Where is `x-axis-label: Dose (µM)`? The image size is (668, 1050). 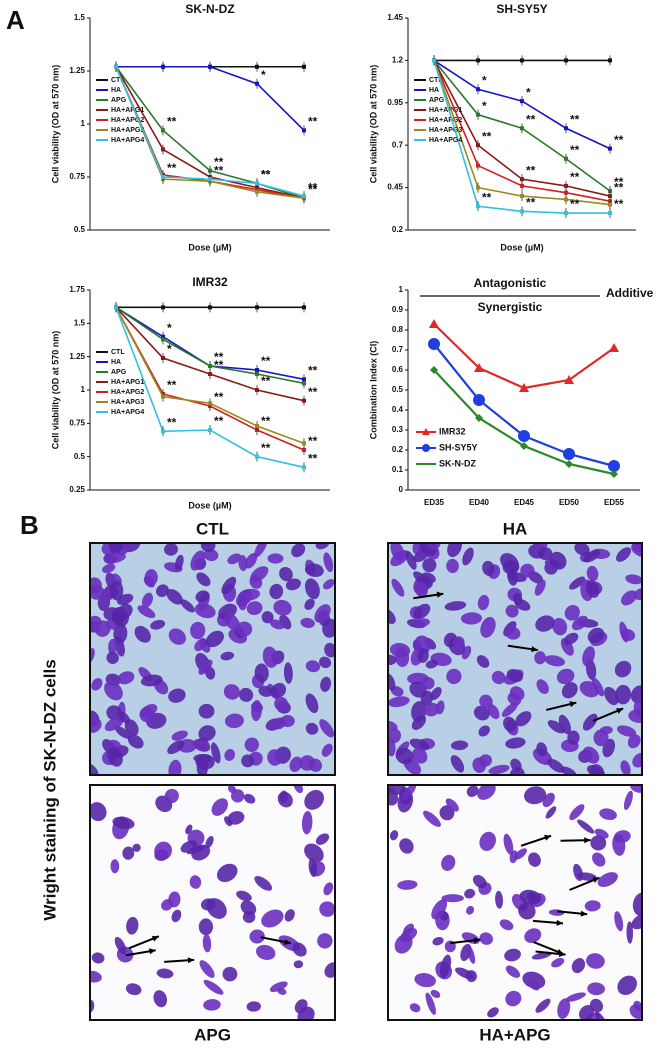 x-axis-label: Dose (µM) is located at coordinates (209, 247).